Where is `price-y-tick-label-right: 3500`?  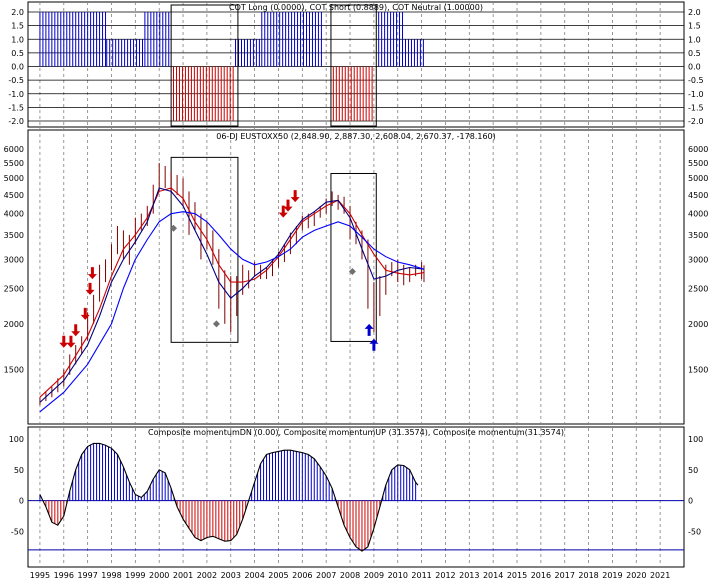 price-y-tick-label-right: 3500 is located at coordinates (698, 235).